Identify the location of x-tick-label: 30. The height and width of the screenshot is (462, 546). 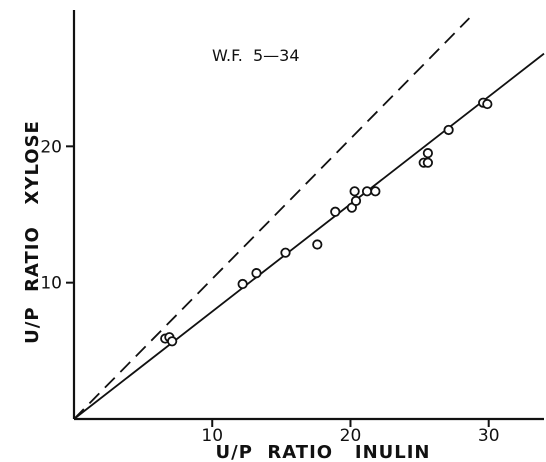
(489, 436).